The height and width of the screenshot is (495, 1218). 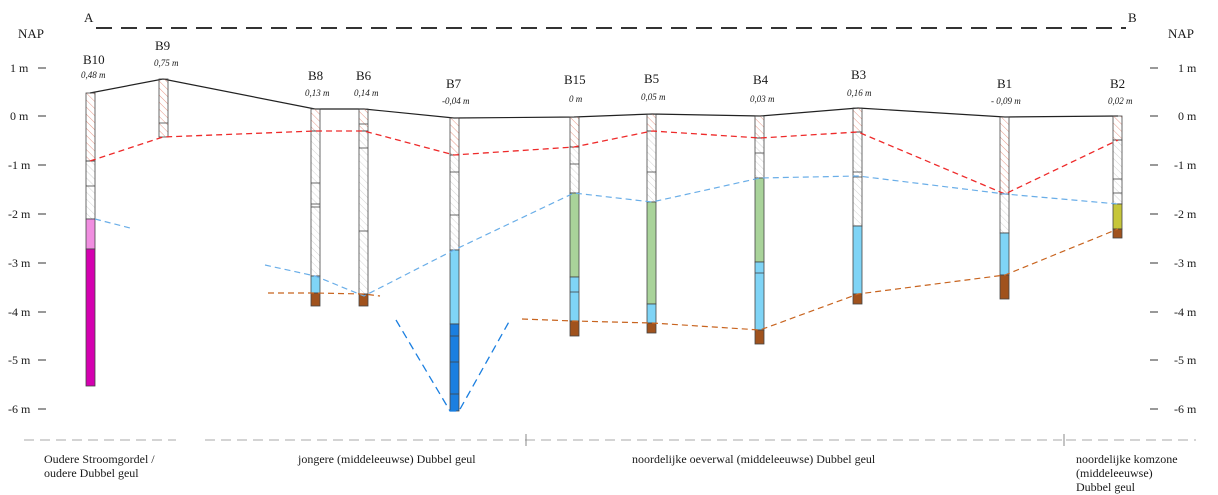 What do you see at coordinates (575, 79) in the screenshot?
I see `borehole-label-b15: B15` at bounding box center [575, 79].